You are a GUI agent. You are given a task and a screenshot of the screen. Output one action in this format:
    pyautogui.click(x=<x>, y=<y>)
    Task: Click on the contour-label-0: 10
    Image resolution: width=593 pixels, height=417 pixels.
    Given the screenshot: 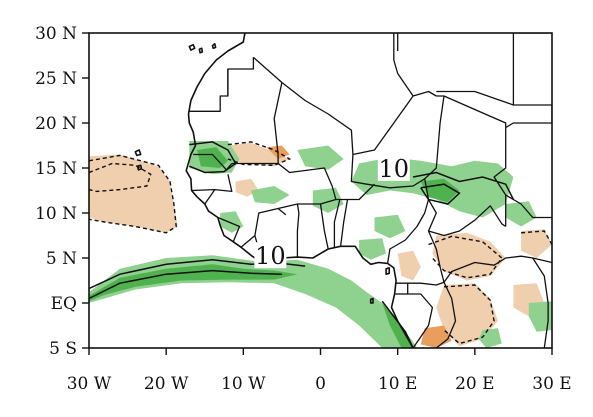 What is the action you would take?
    pyautogui.click(x=394, y=169)
    